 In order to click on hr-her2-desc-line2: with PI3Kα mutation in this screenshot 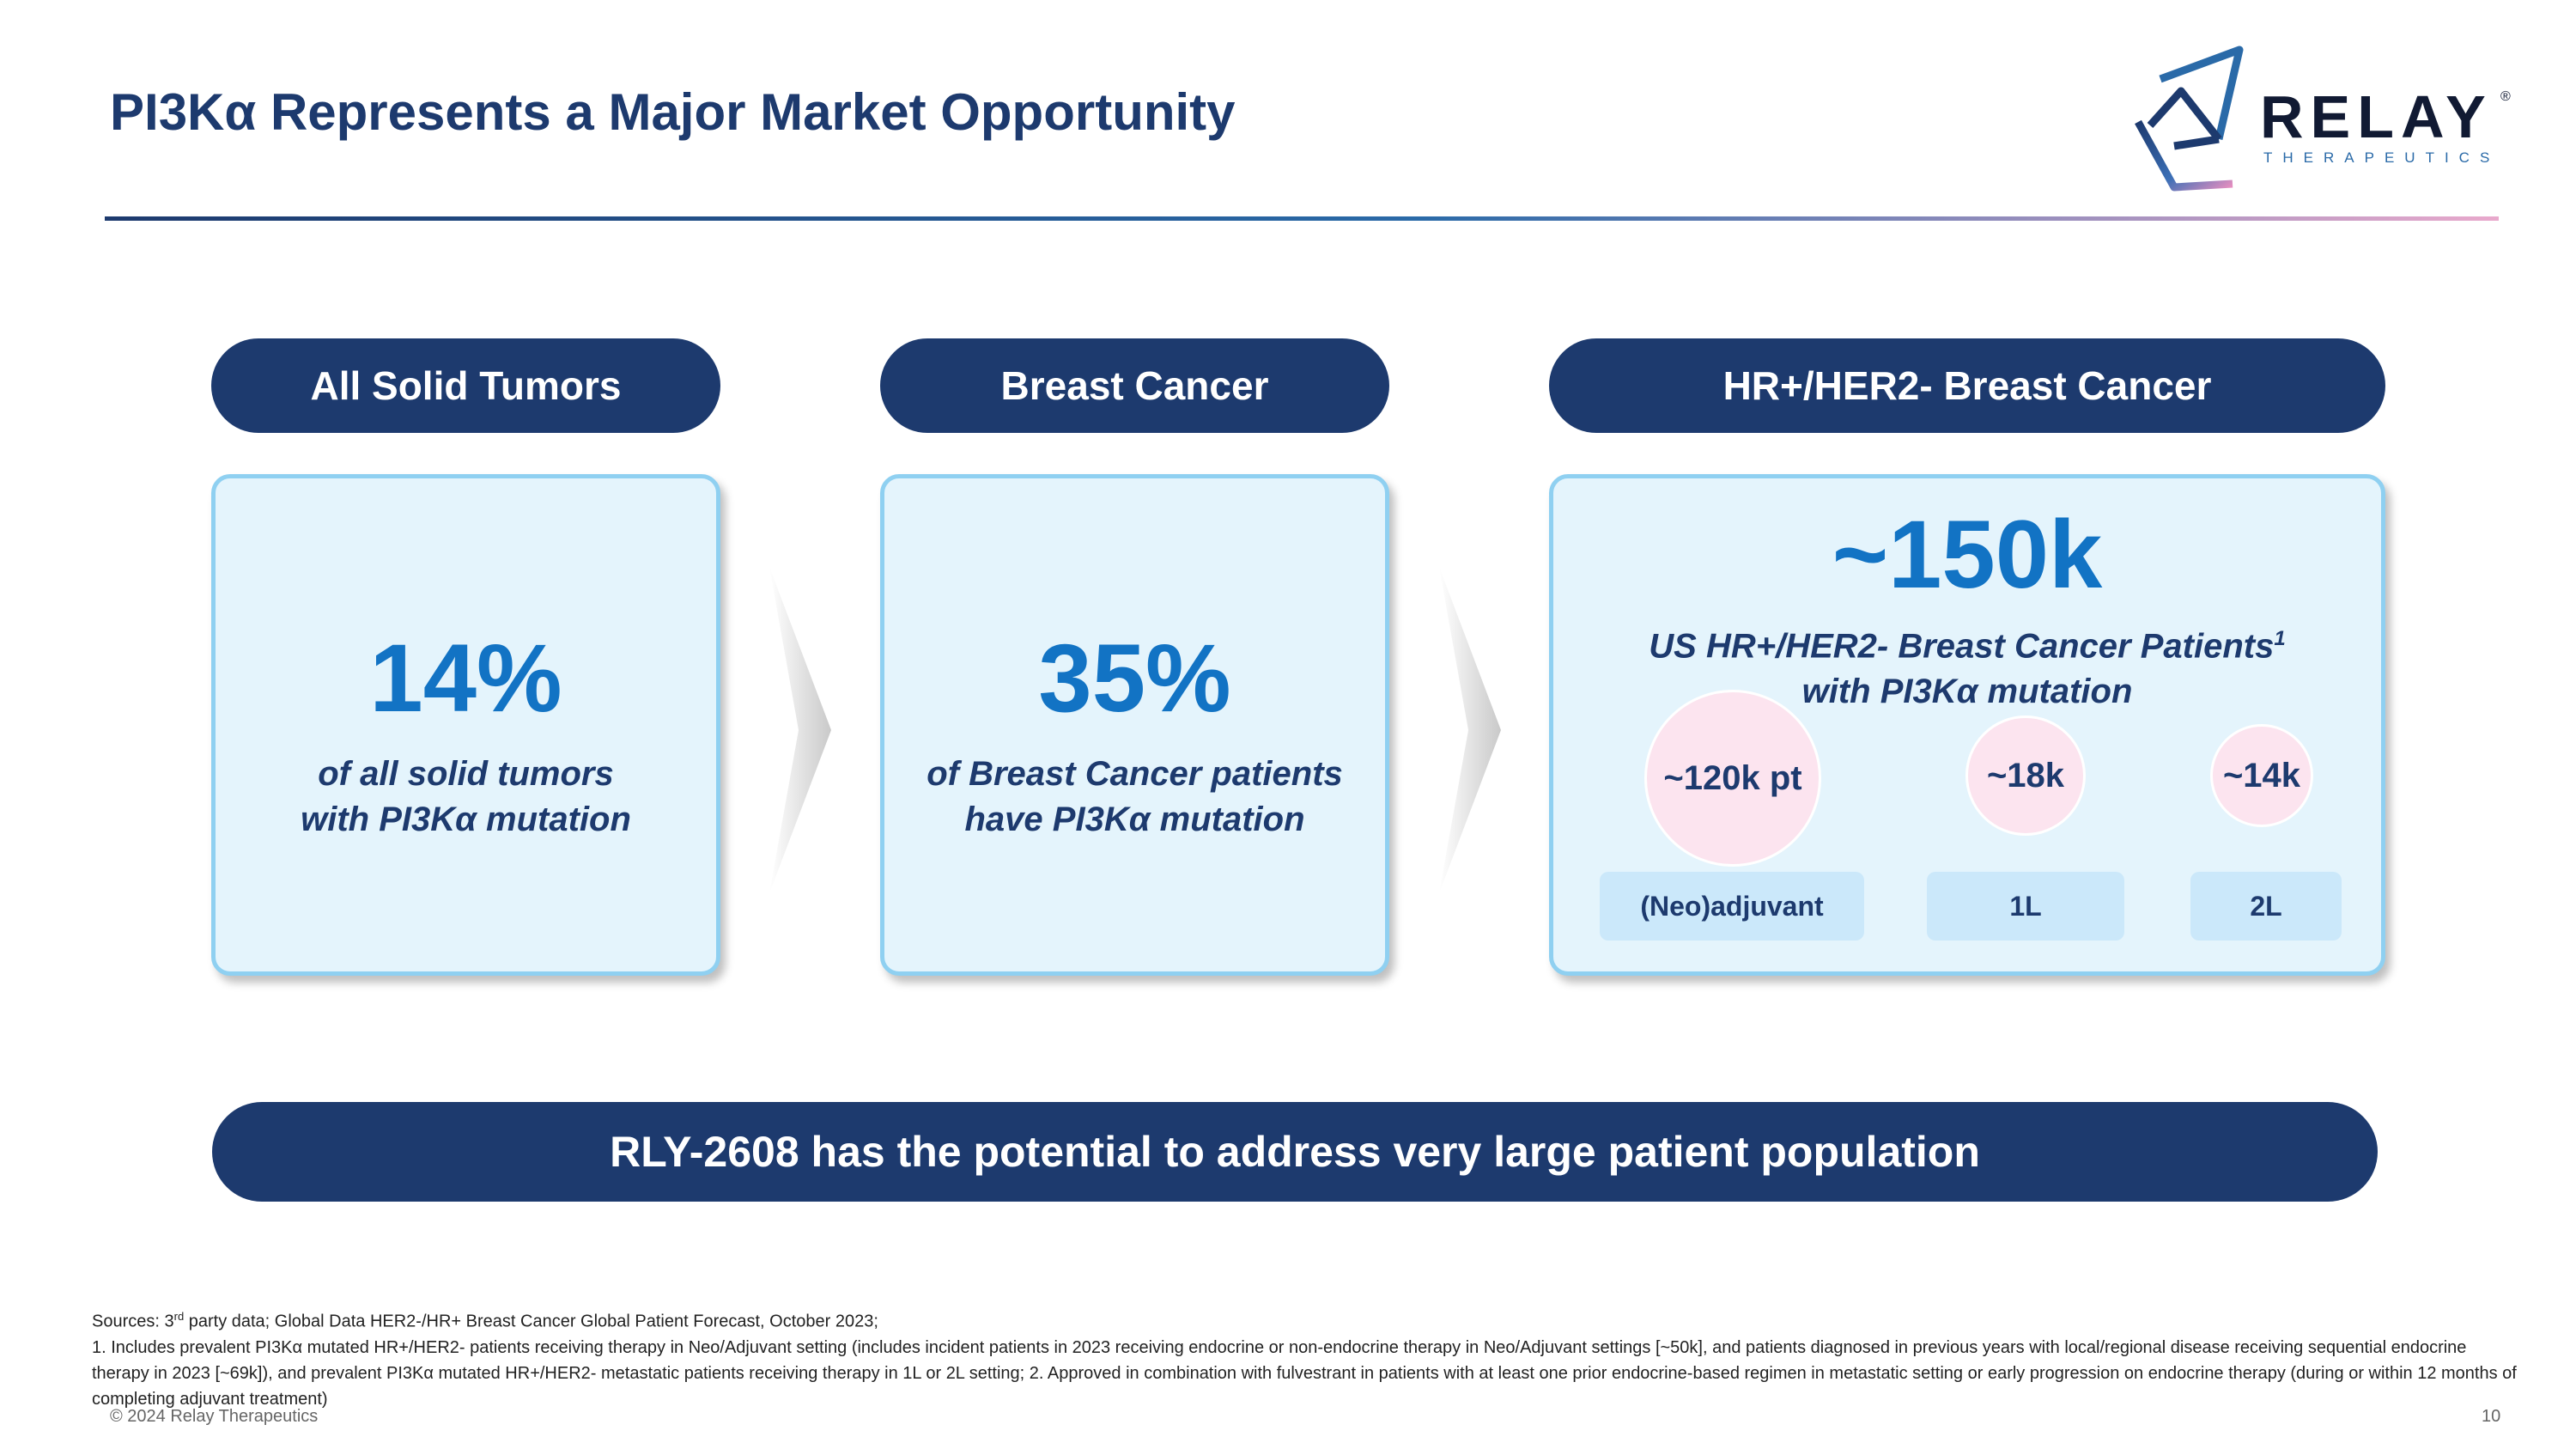, I will do `click(1967, 692)`.